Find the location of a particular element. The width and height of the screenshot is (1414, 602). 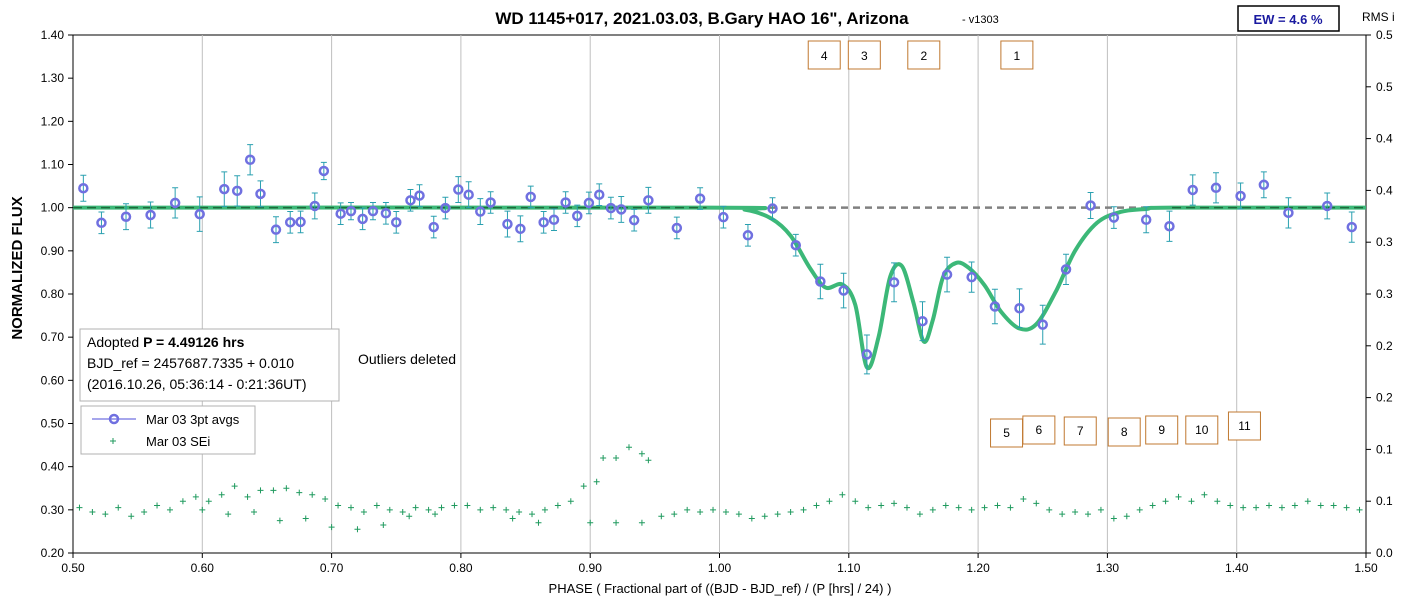

y-right-tick-label: 0.1 is located at coordinates (1384, 449).